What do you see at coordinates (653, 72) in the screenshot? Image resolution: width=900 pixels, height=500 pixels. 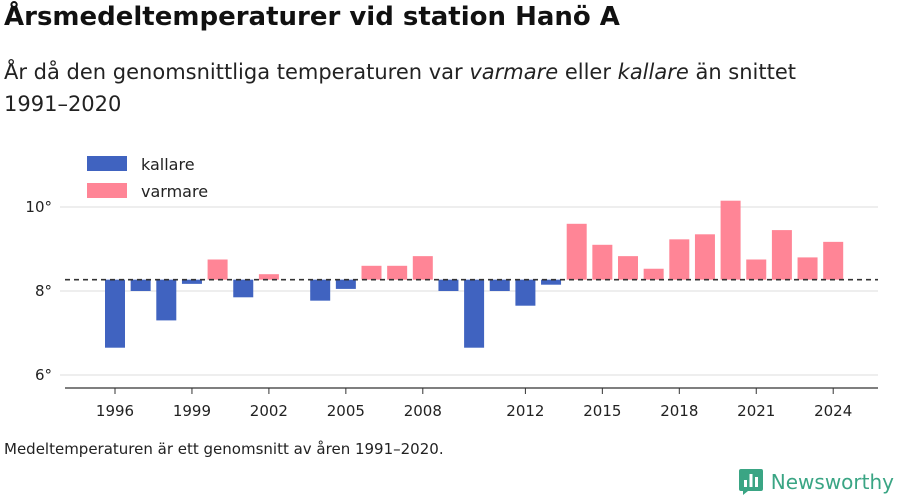 I see `subtitle-colder: kallare` at bounding box center [653, 72].